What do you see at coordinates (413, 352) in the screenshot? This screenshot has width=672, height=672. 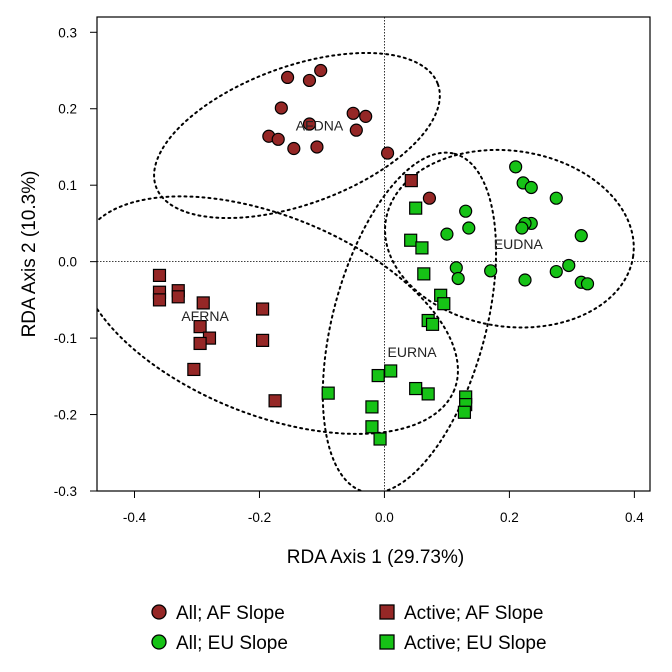 I see `ellipse-label-eurna: EURNA` at bounding box center [413, 352].